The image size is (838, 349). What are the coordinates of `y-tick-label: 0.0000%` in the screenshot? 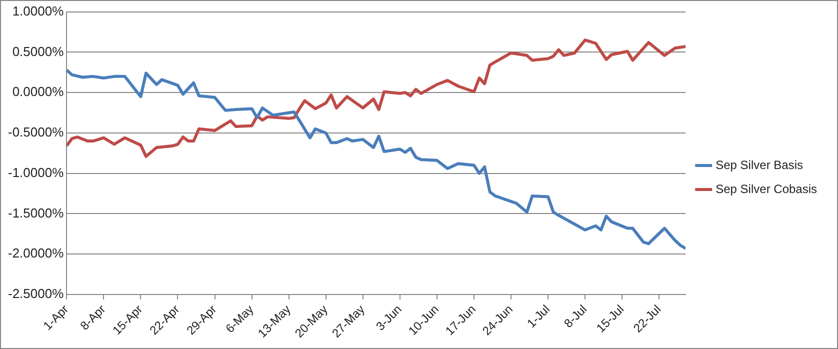 It's located at (38, 92).